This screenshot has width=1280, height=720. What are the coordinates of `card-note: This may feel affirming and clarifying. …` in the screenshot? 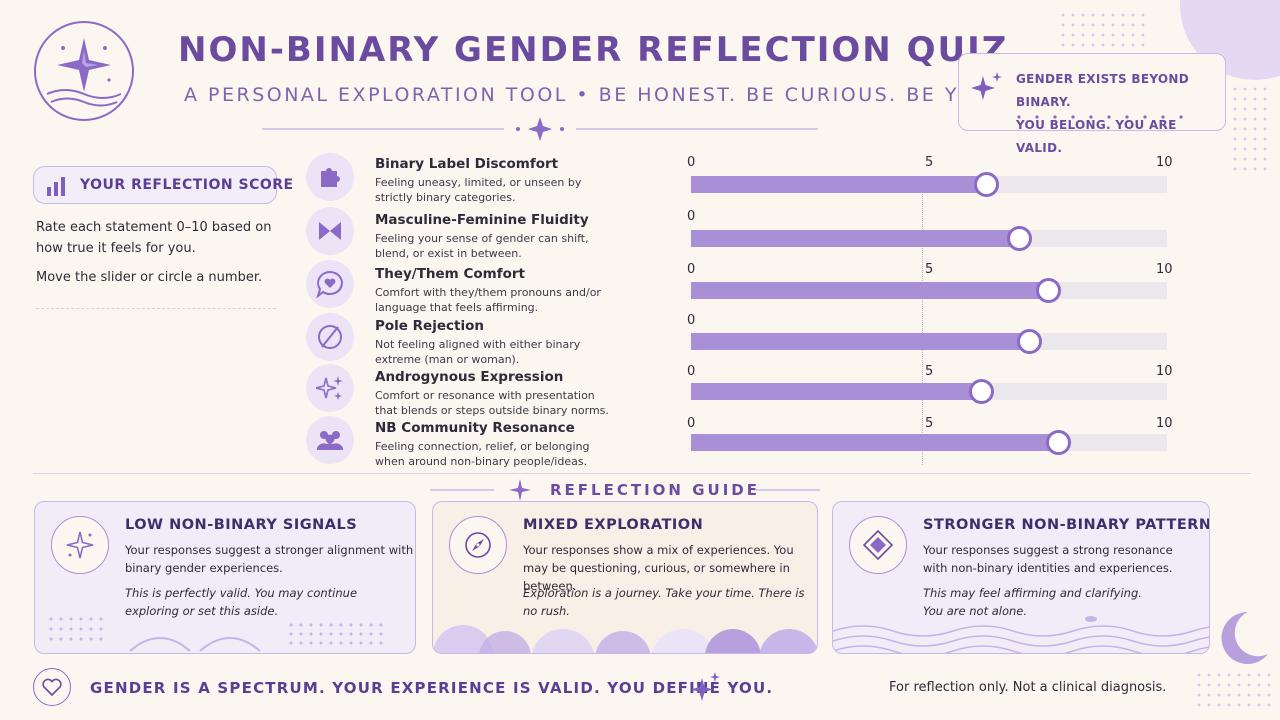 It's located at (1032, 602).